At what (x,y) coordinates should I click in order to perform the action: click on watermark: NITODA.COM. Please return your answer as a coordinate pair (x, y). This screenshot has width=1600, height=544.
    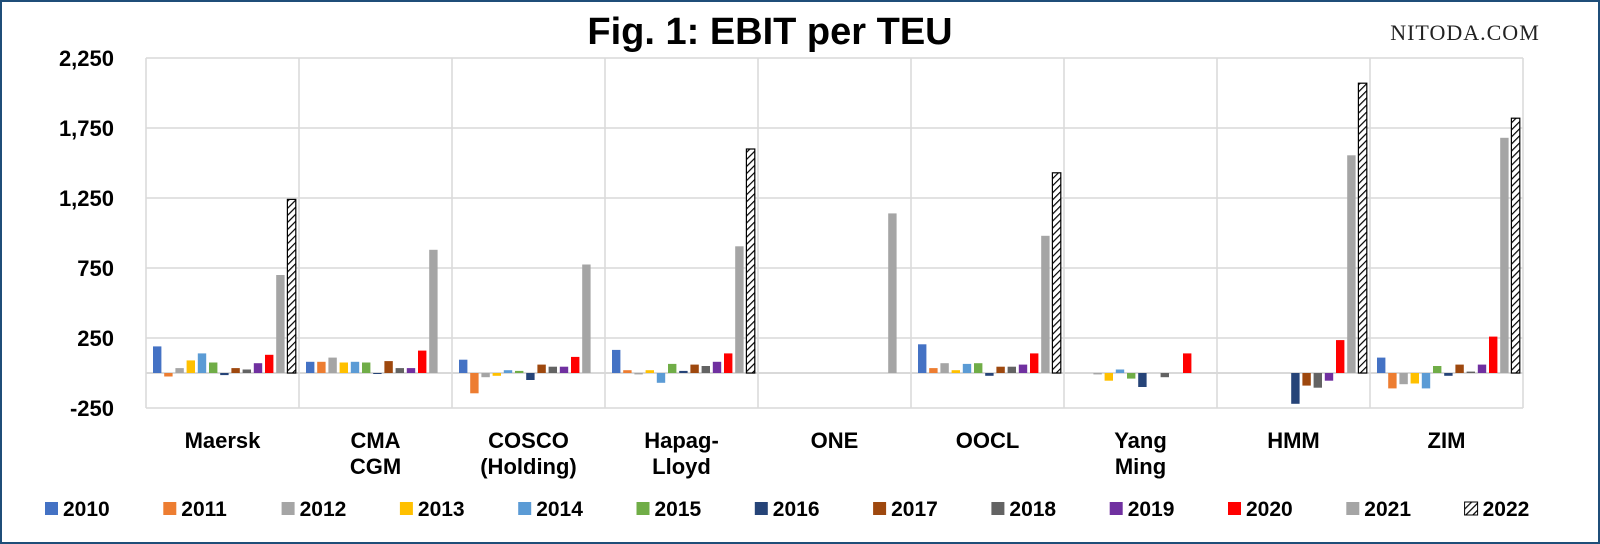
    Looking at the image, I should click on (1465, 32).